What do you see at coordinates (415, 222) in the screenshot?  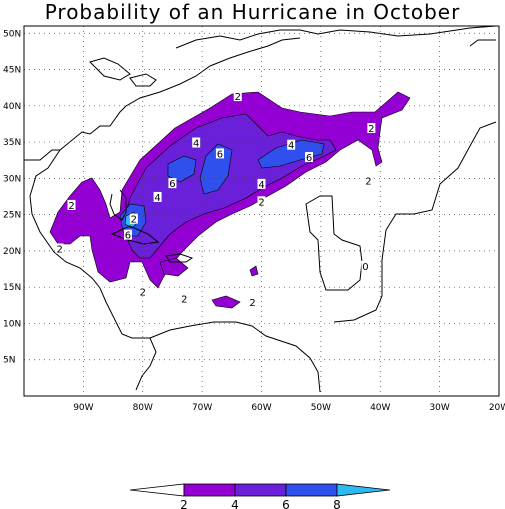 I see `coastline-africa` at bounding box center [415, 222].